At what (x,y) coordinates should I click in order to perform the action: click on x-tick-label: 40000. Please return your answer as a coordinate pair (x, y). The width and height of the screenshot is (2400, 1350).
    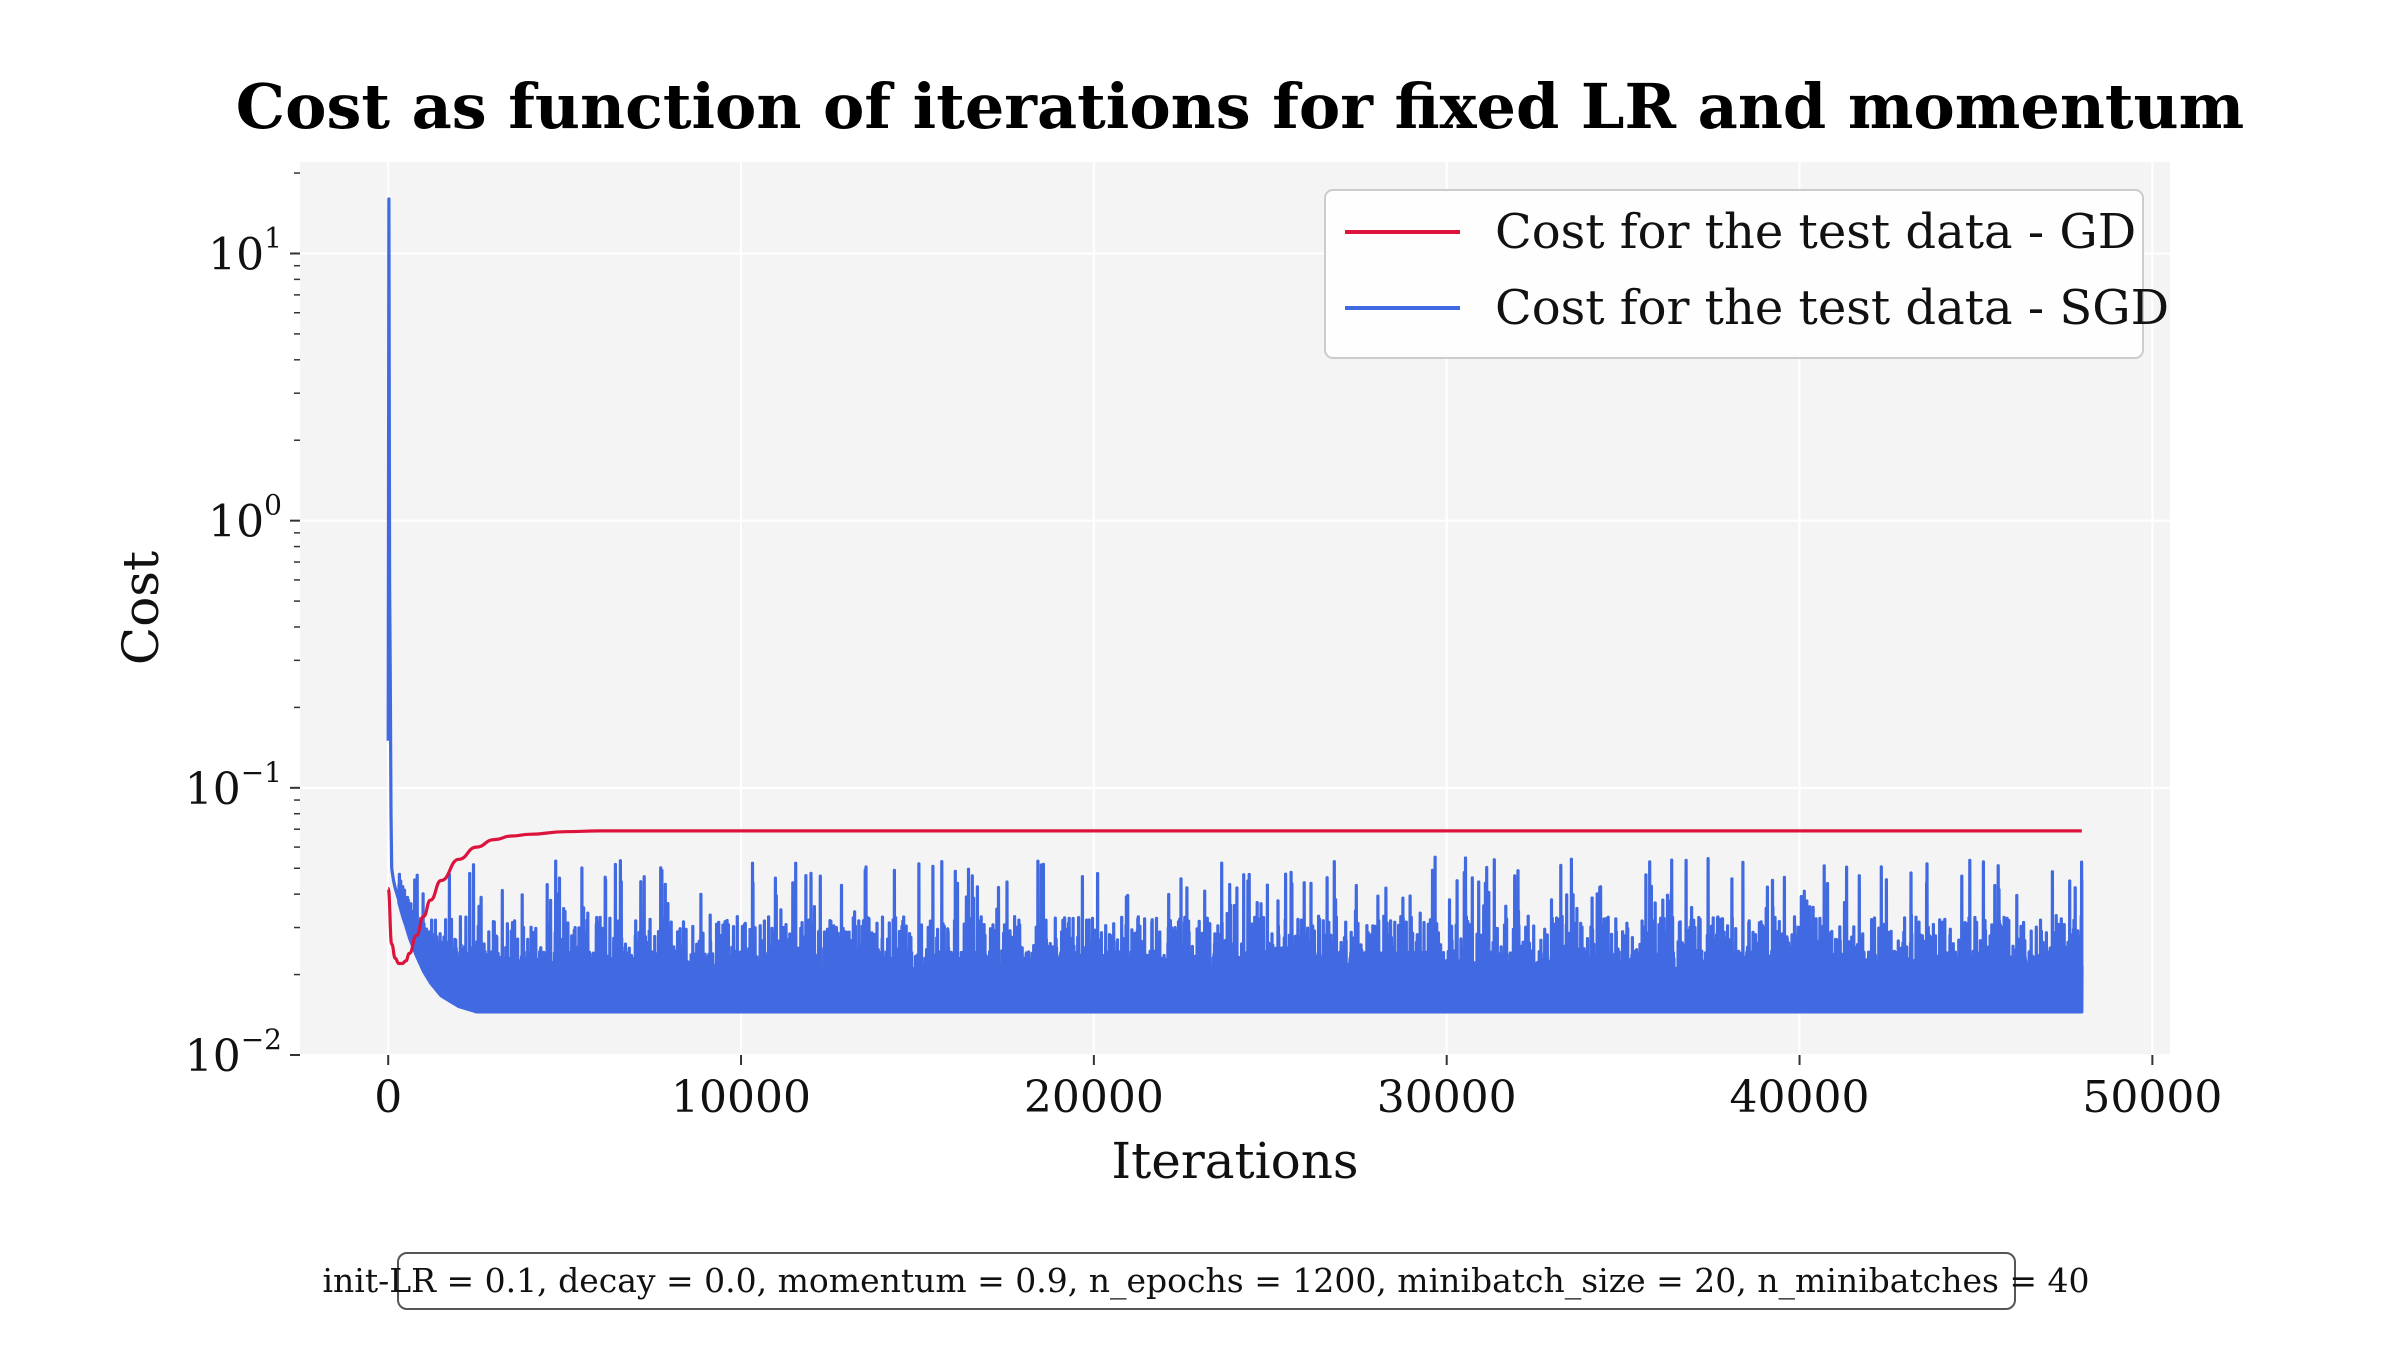
    Looking at the image, I should click on (1800, 1097).